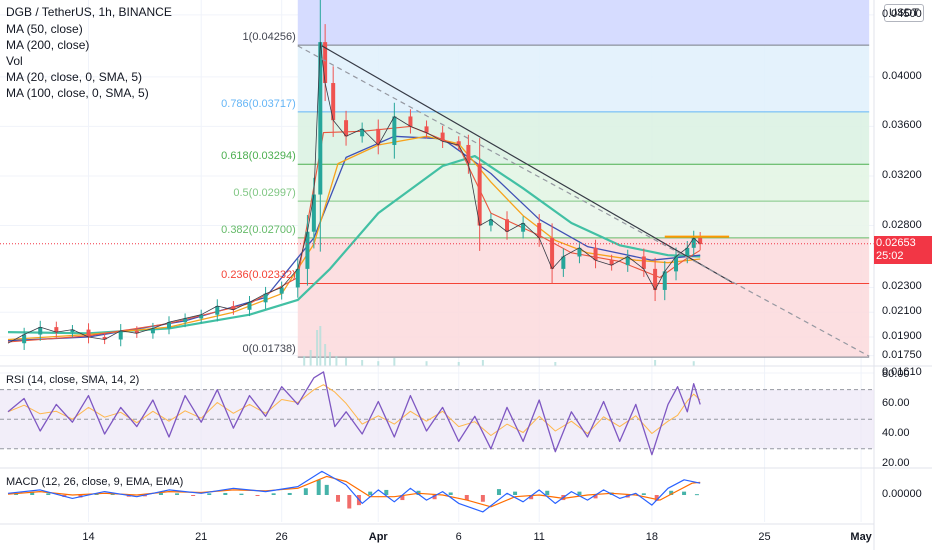  I want to click on rsi-axis-tick: 60.00, so click(896, 403).